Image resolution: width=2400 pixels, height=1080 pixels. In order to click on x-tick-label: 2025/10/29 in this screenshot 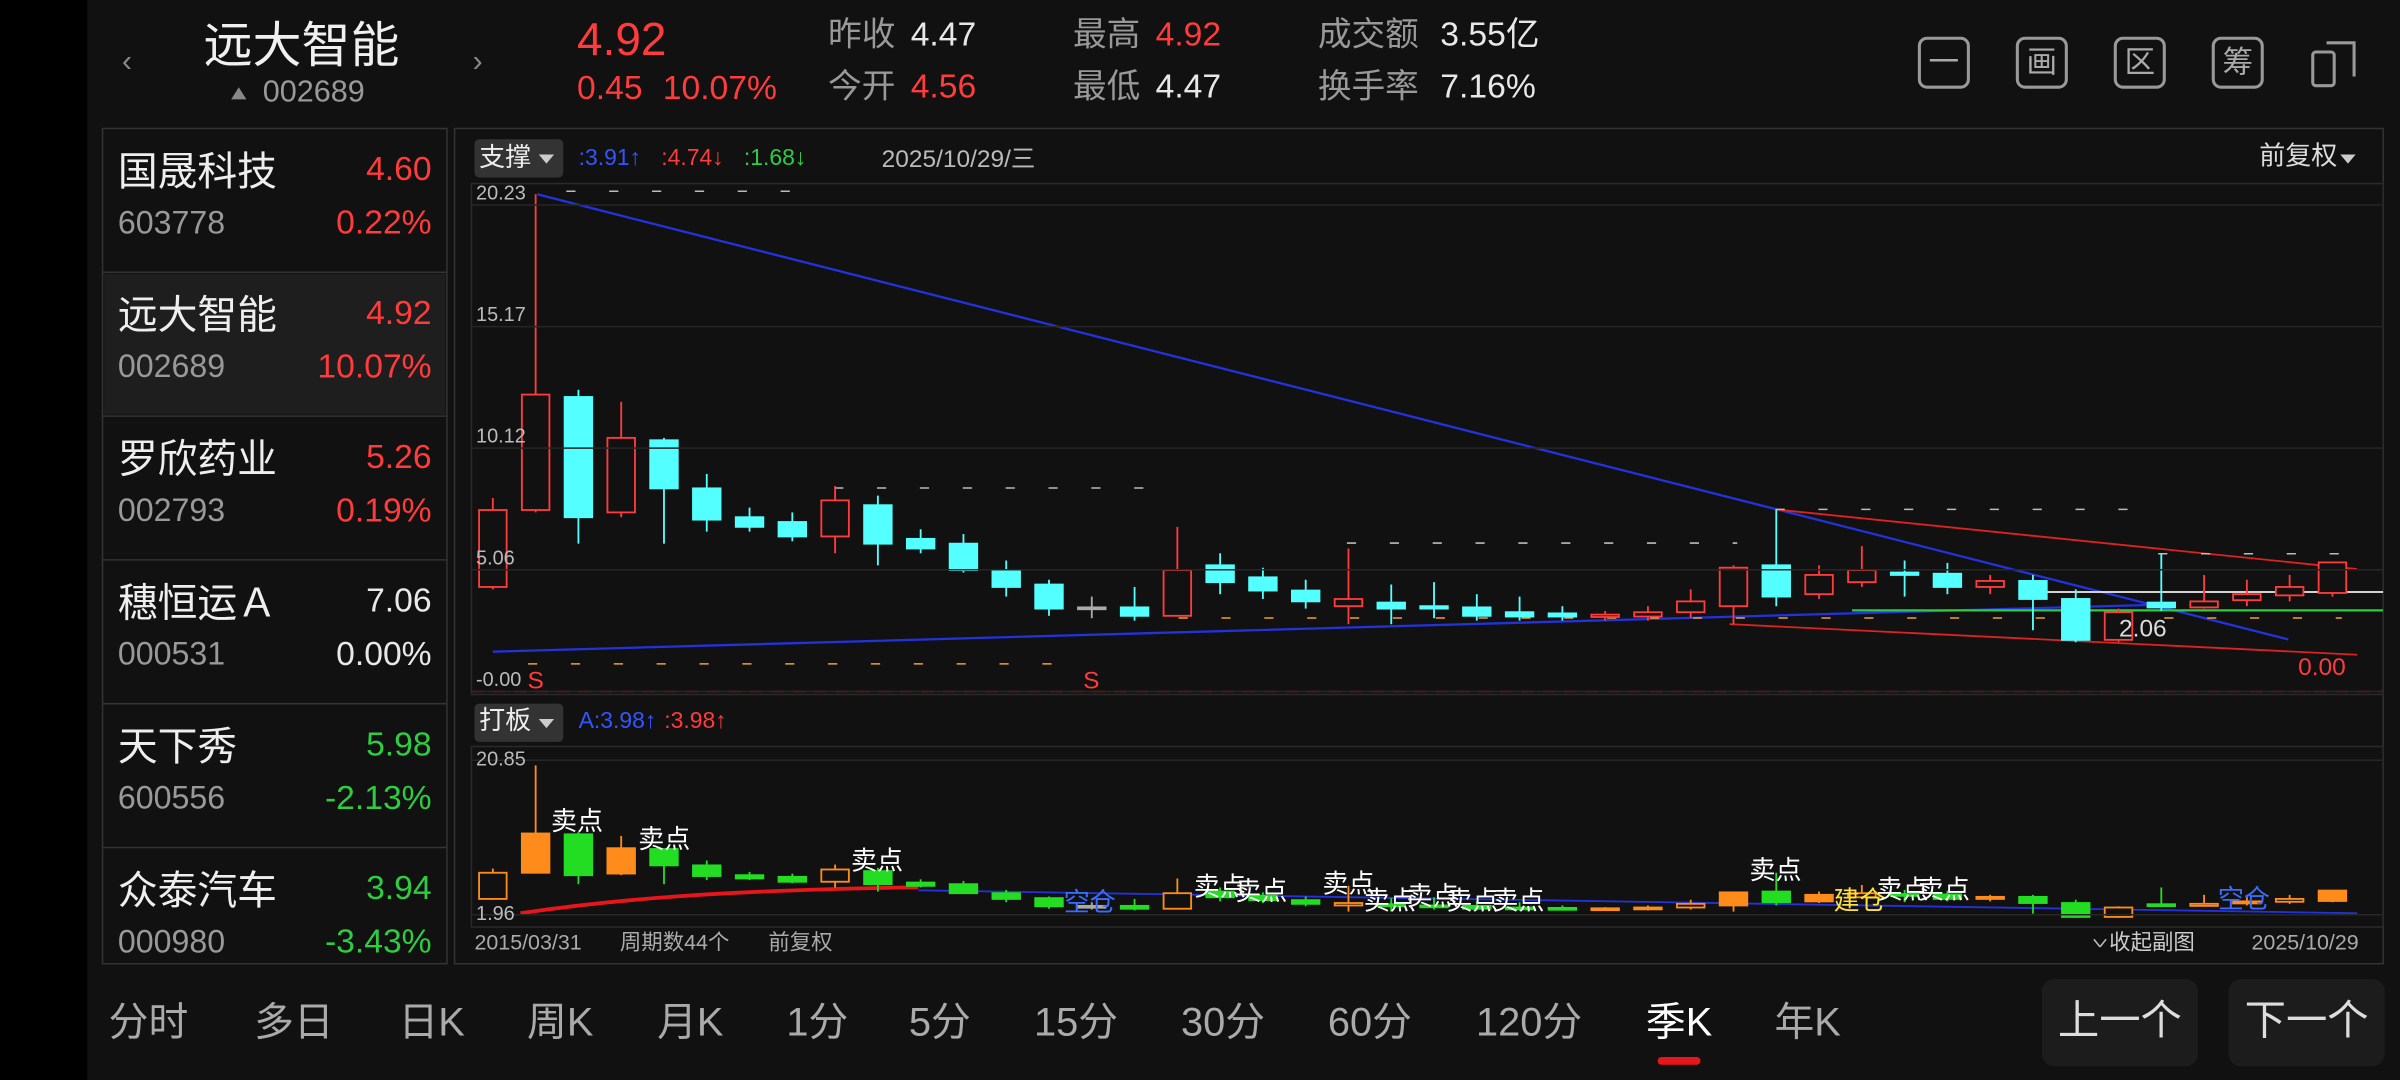, I will do `click(2305, 943)`.